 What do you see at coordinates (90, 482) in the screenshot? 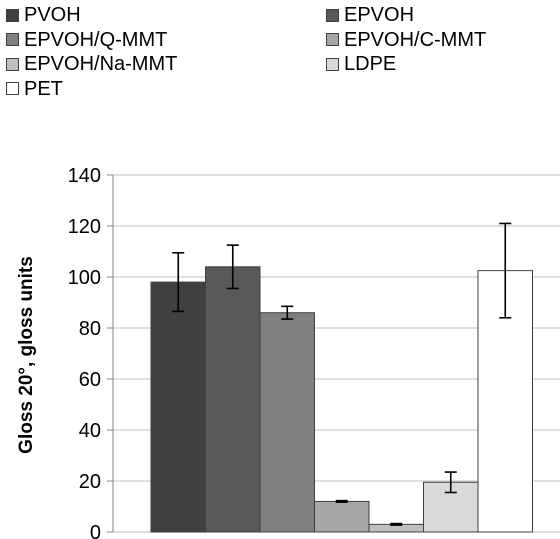
I see `y-tick-label: 20` at bounding box center [90, 482].